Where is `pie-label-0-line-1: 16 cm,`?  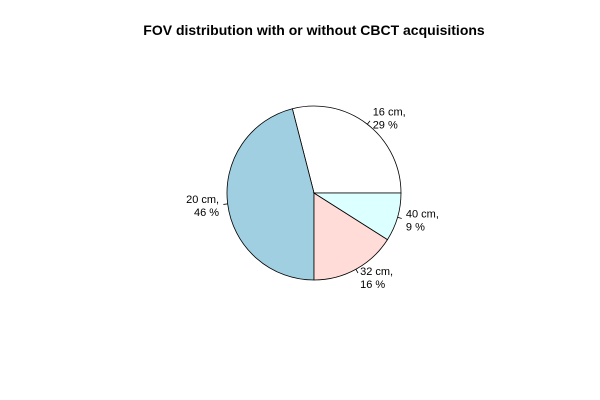 pie-label-0-line-1: 16 cm, is located at coordinates (389, 112).